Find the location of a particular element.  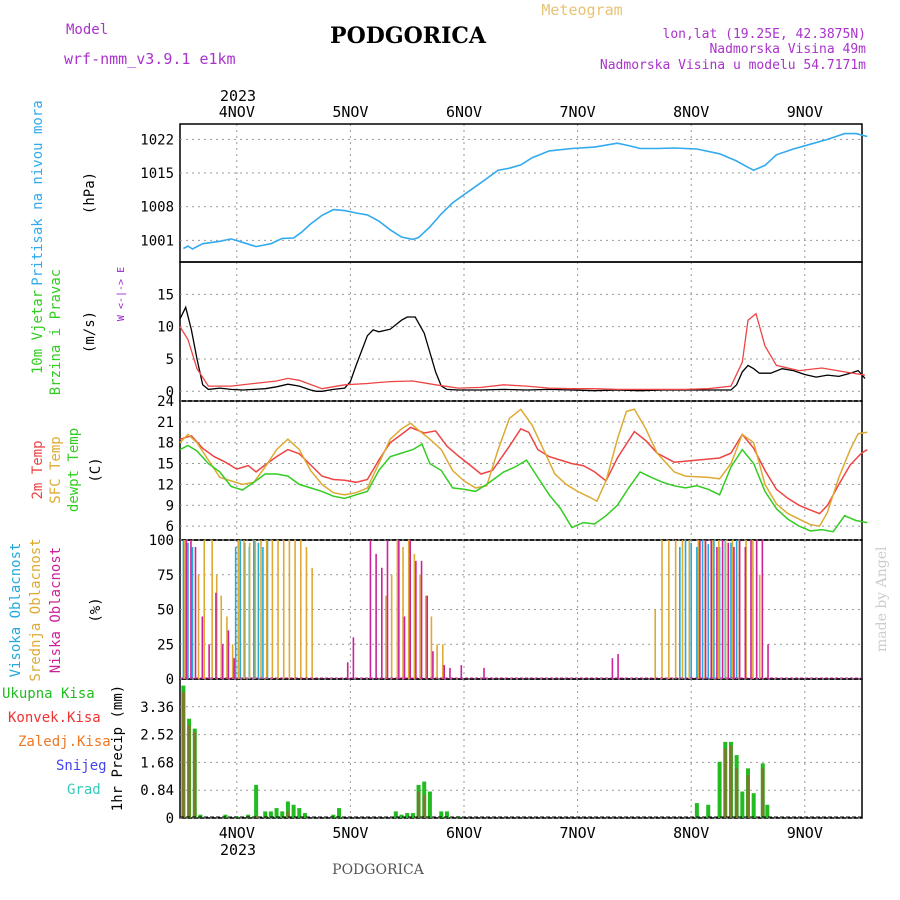

bottom-day-label: 4NOV is located at coordinates (237, 833).